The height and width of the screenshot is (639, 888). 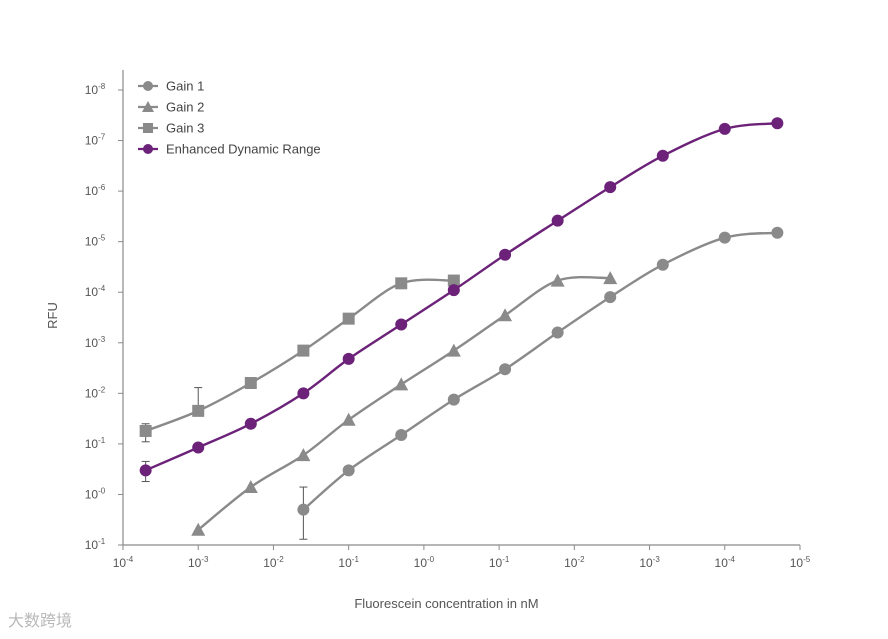 What do you see at coordinates (185, 107) in the screenshot?
I see `legend-label: Gain 2` at bounding box center [185, 107].